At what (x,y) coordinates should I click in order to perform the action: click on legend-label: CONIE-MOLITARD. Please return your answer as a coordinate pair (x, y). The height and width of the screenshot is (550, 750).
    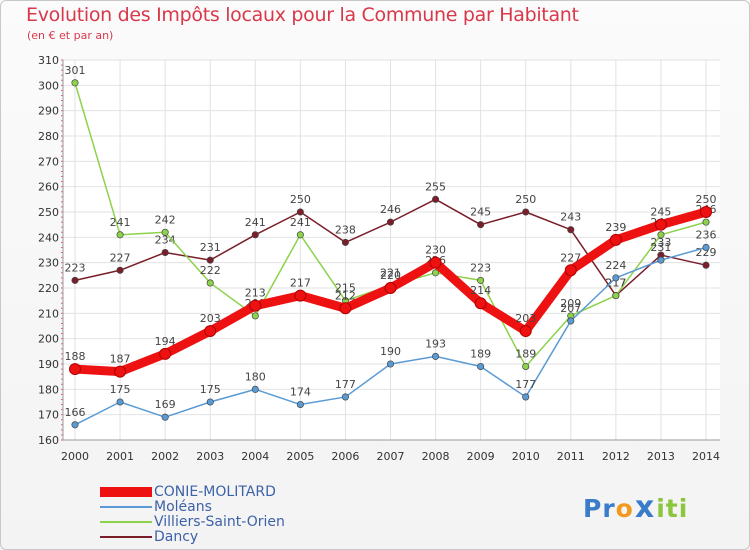
    Looking at the image, I should click on (215, 492).